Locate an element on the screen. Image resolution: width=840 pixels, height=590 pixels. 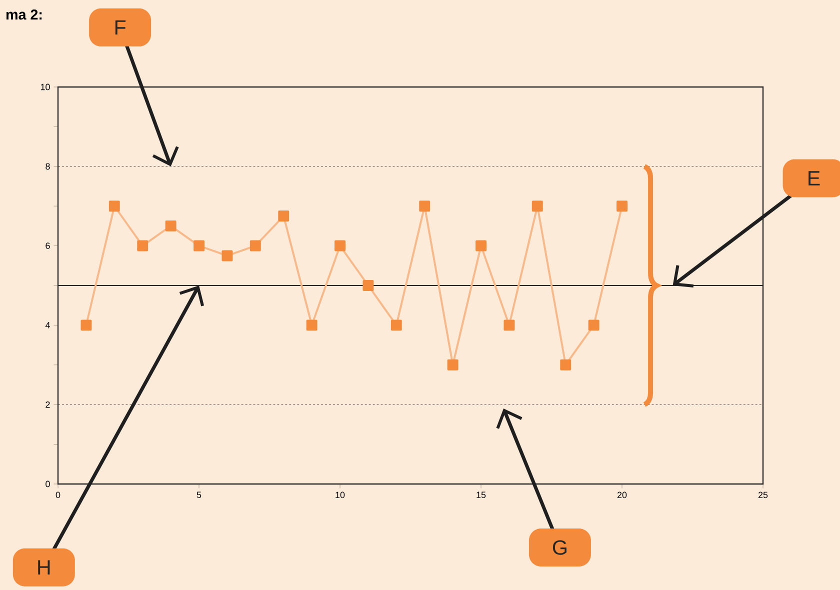
chart-title: ma 2: is located at coordinates (24, 15).